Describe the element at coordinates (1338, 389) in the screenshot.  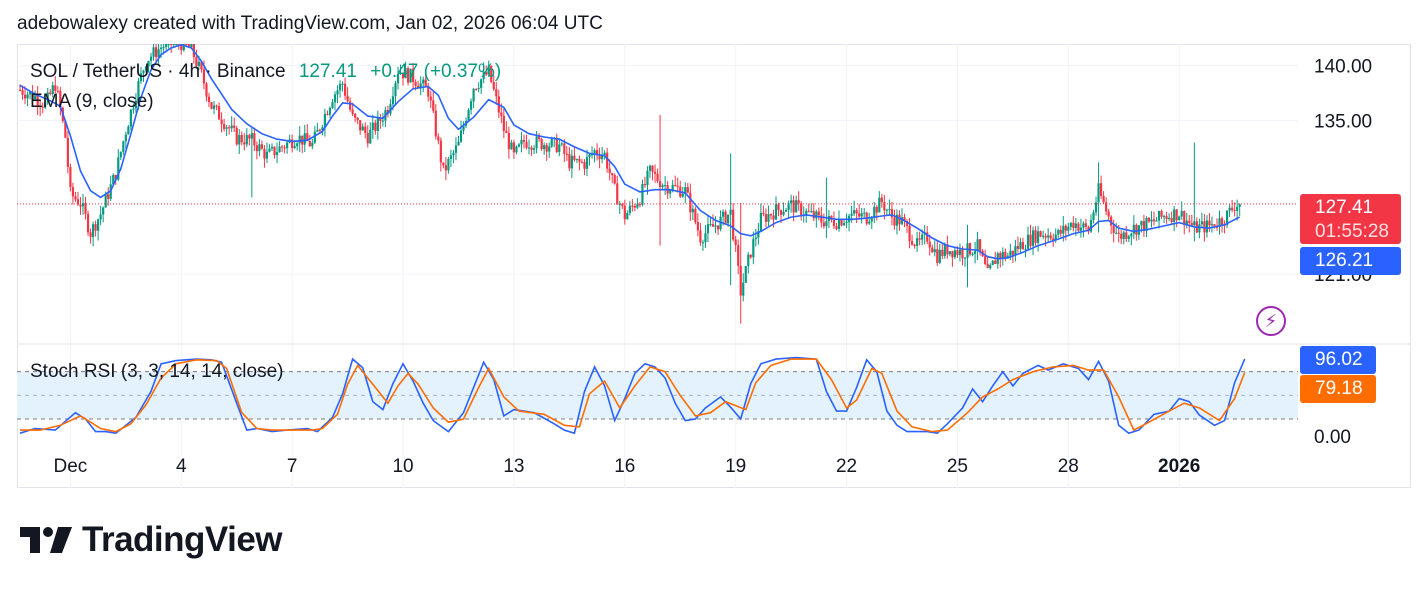
I see `stoch-d-badge: 79.18` at that location.